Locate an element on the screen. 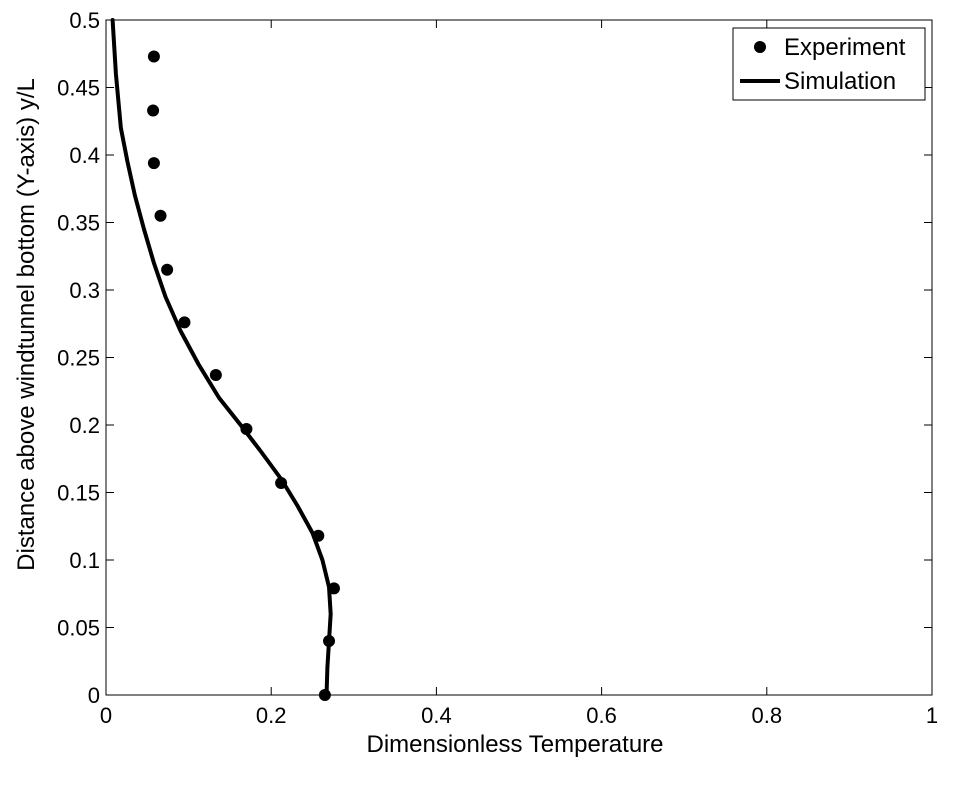 Image resolution: width=971 pixels, height=786 pixels. legend: Experiment Simulation is located at coordinates (829, 64).